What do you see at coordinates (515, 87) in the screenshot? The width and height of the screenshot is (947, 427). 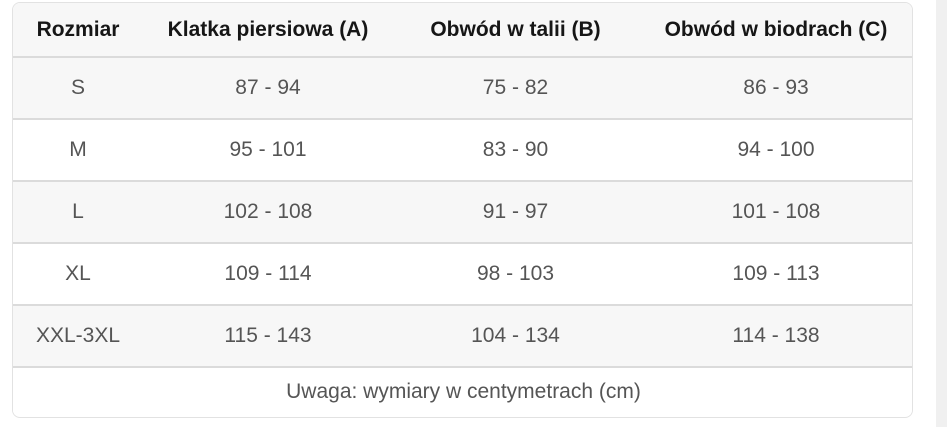 I see `cell-waist: 75 - 82` at bounding box center [515, 87].